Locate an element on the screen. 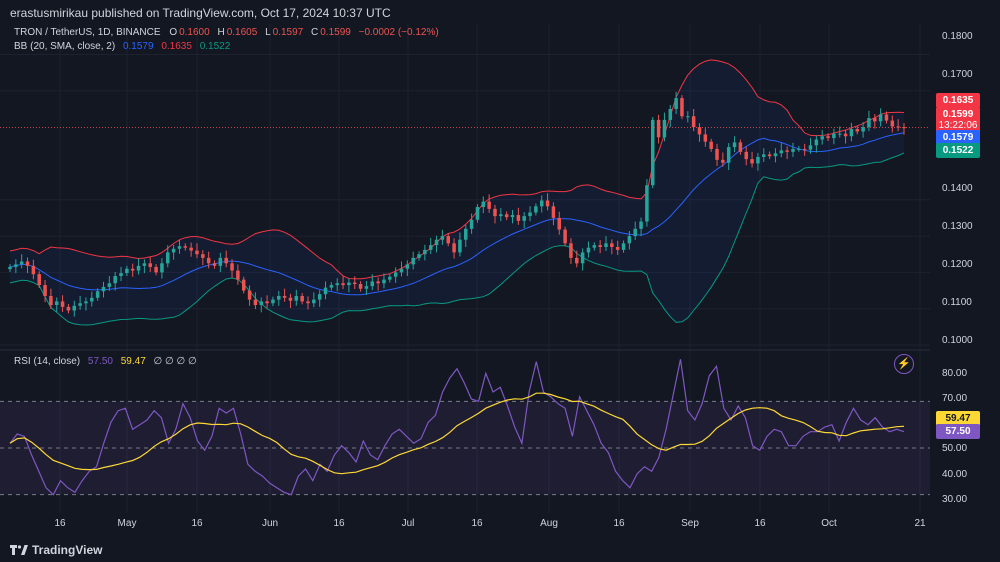  bb-basis-value: 0.1579 is located at coordinates (138, 46).